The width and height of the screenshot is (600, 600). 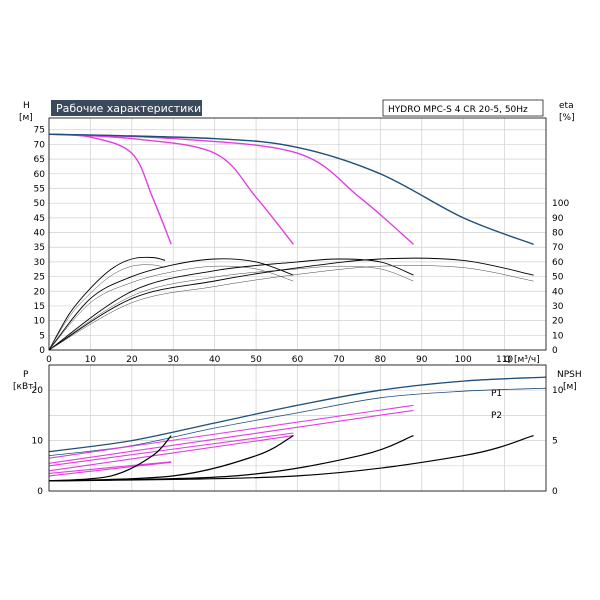 I want to click on x-tick-label: 70, so click(x=339, y=360).